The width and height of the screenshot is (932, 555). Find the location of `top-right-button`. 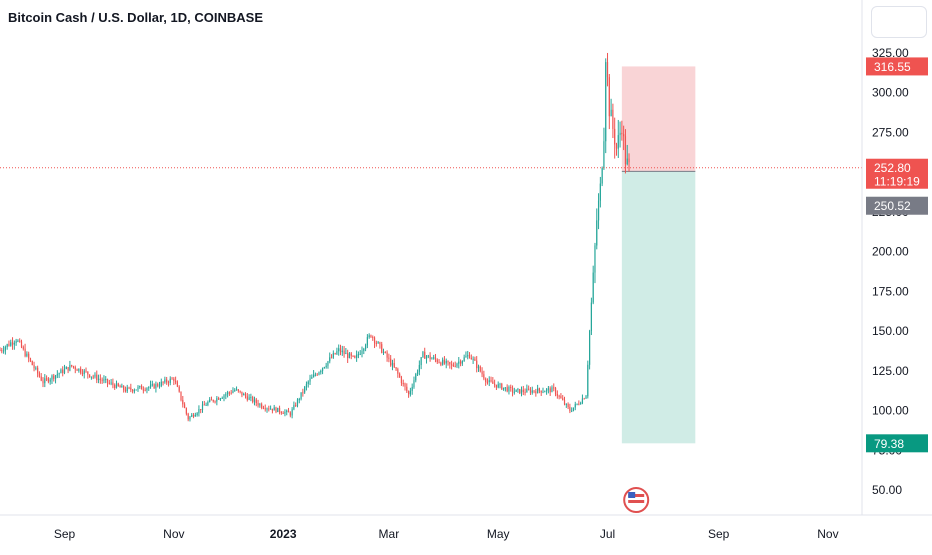

top-right-button is located at coordinates (899, 22).